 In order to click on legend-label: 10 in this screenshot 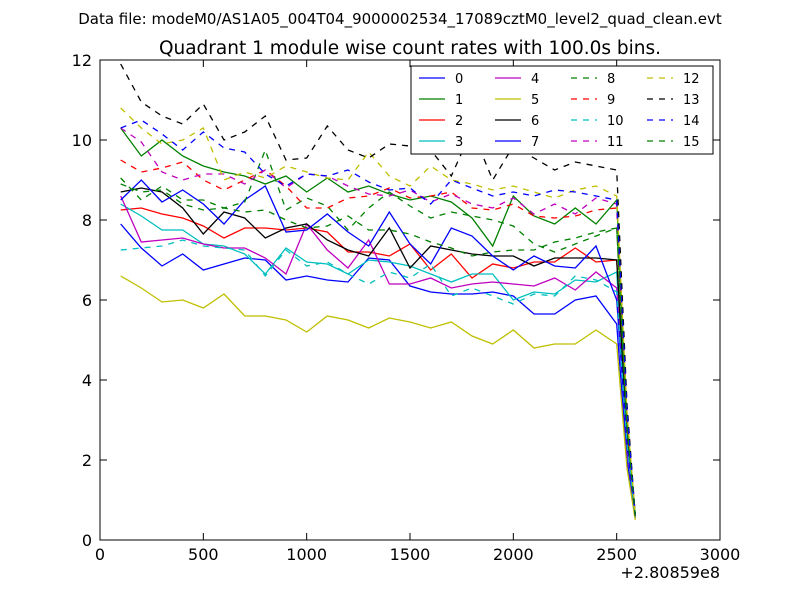, I will do `click(615, 121)`.